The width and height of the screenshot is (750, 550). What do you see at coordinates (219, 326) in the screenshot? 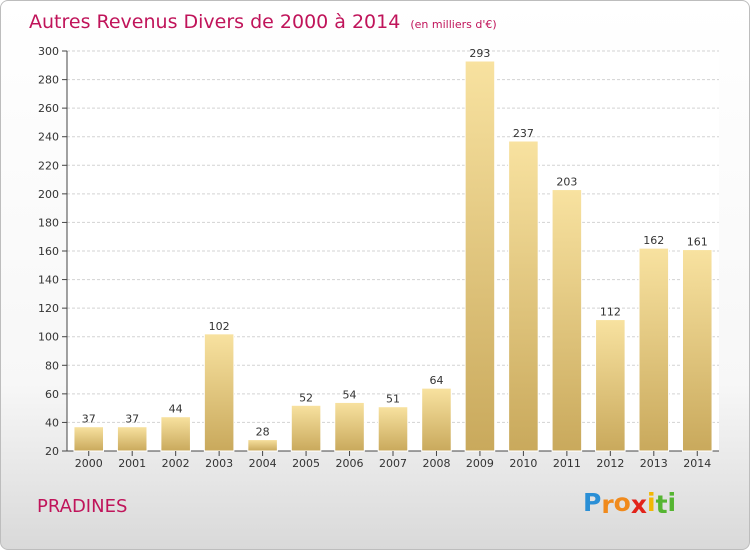
I see `bar-value-label: 102` at bounding box center [219, 326].